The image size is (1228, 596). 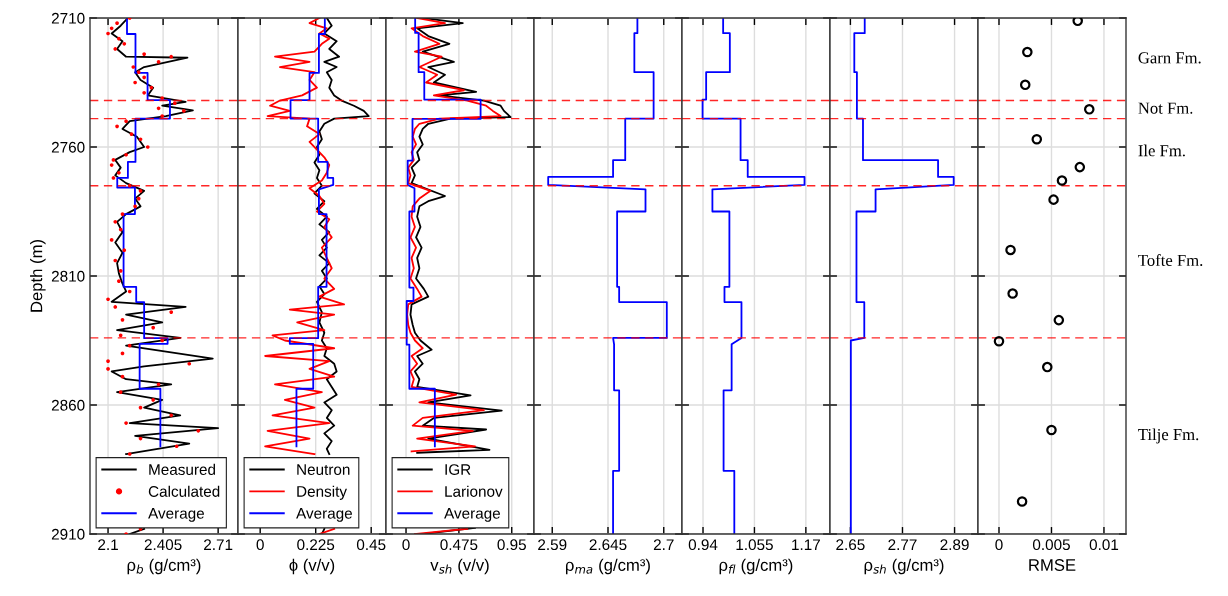 I want to click on y-tick-label: 2760, so click(x=68, y=147).